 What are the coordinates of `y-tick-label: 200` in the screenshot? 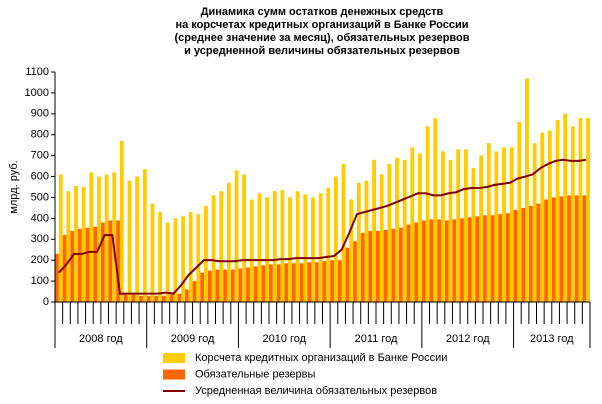 It's located at (40, 260).